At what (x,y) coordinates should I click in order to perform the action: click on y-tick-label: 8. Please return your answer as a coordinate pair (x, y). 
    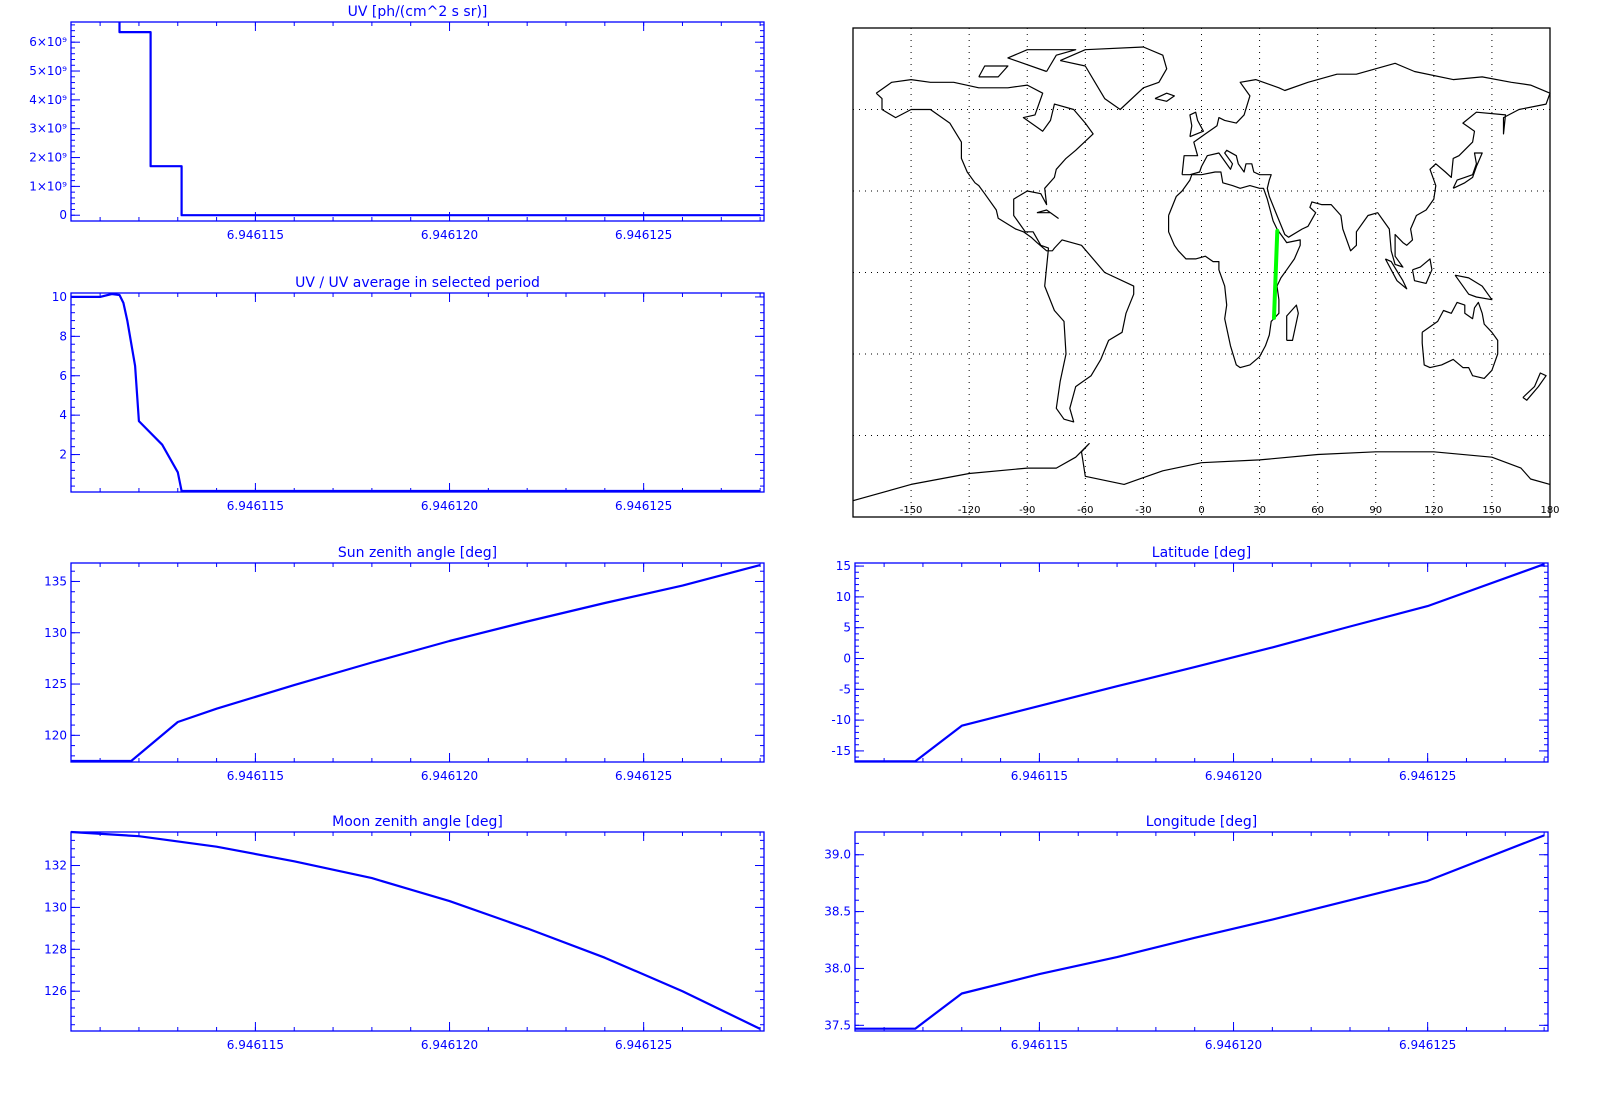
    Looking at the image, I should click on (63, 336).